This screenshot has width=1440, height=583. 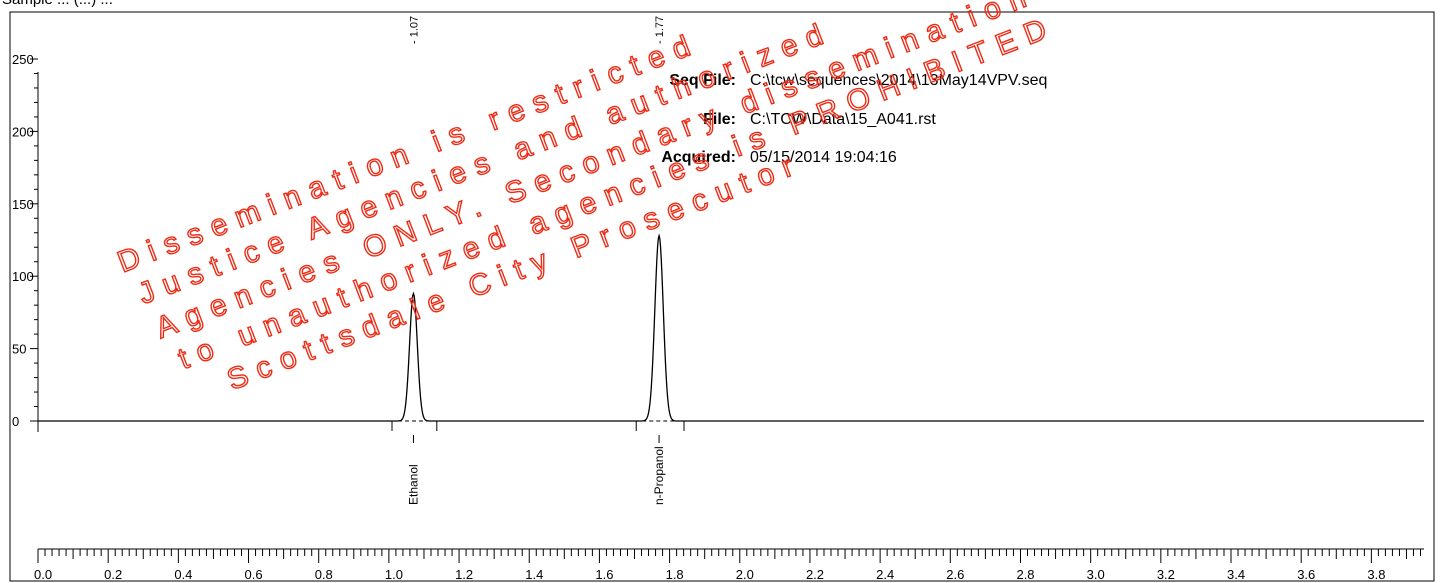 What do you see at coordinates (43, 574) in the screenshot?
I see `x-tick-label: 0.0` at bounding box center [43, 574].